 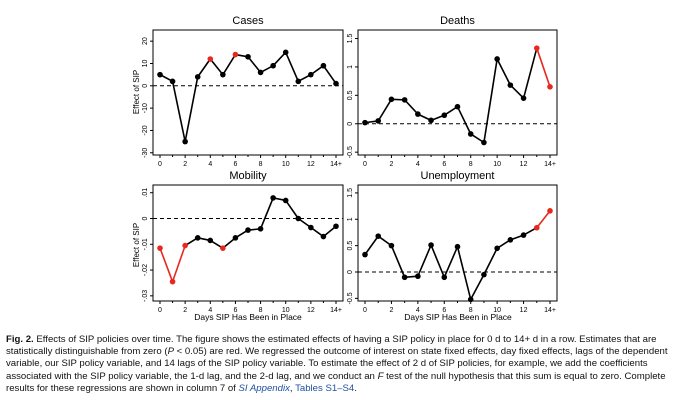 What do you see at coordinates (355, 388) in the screenshot?
I see `caption-text-5: .` at bounding box center [355, 388].